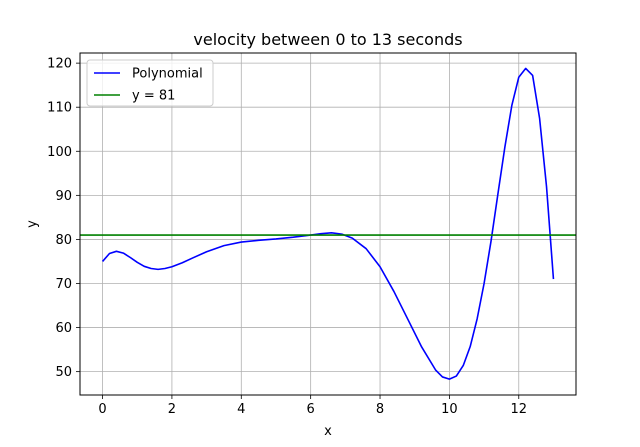 The width and height of the screenshot is (640, 447). I want to click on x-tick-label: 12, so click(518, 409).